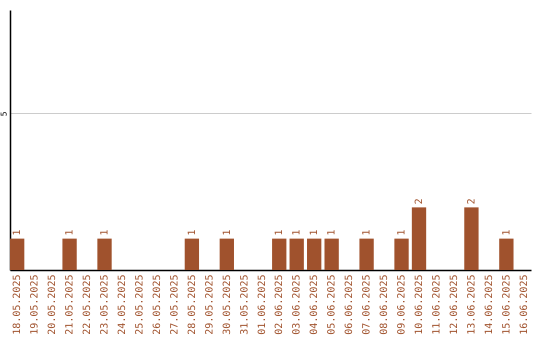 Image resolution: width=540 pixels, height=340 pixels. I want to click on x-tick-label: 19.05.2025, so click(35, 304).